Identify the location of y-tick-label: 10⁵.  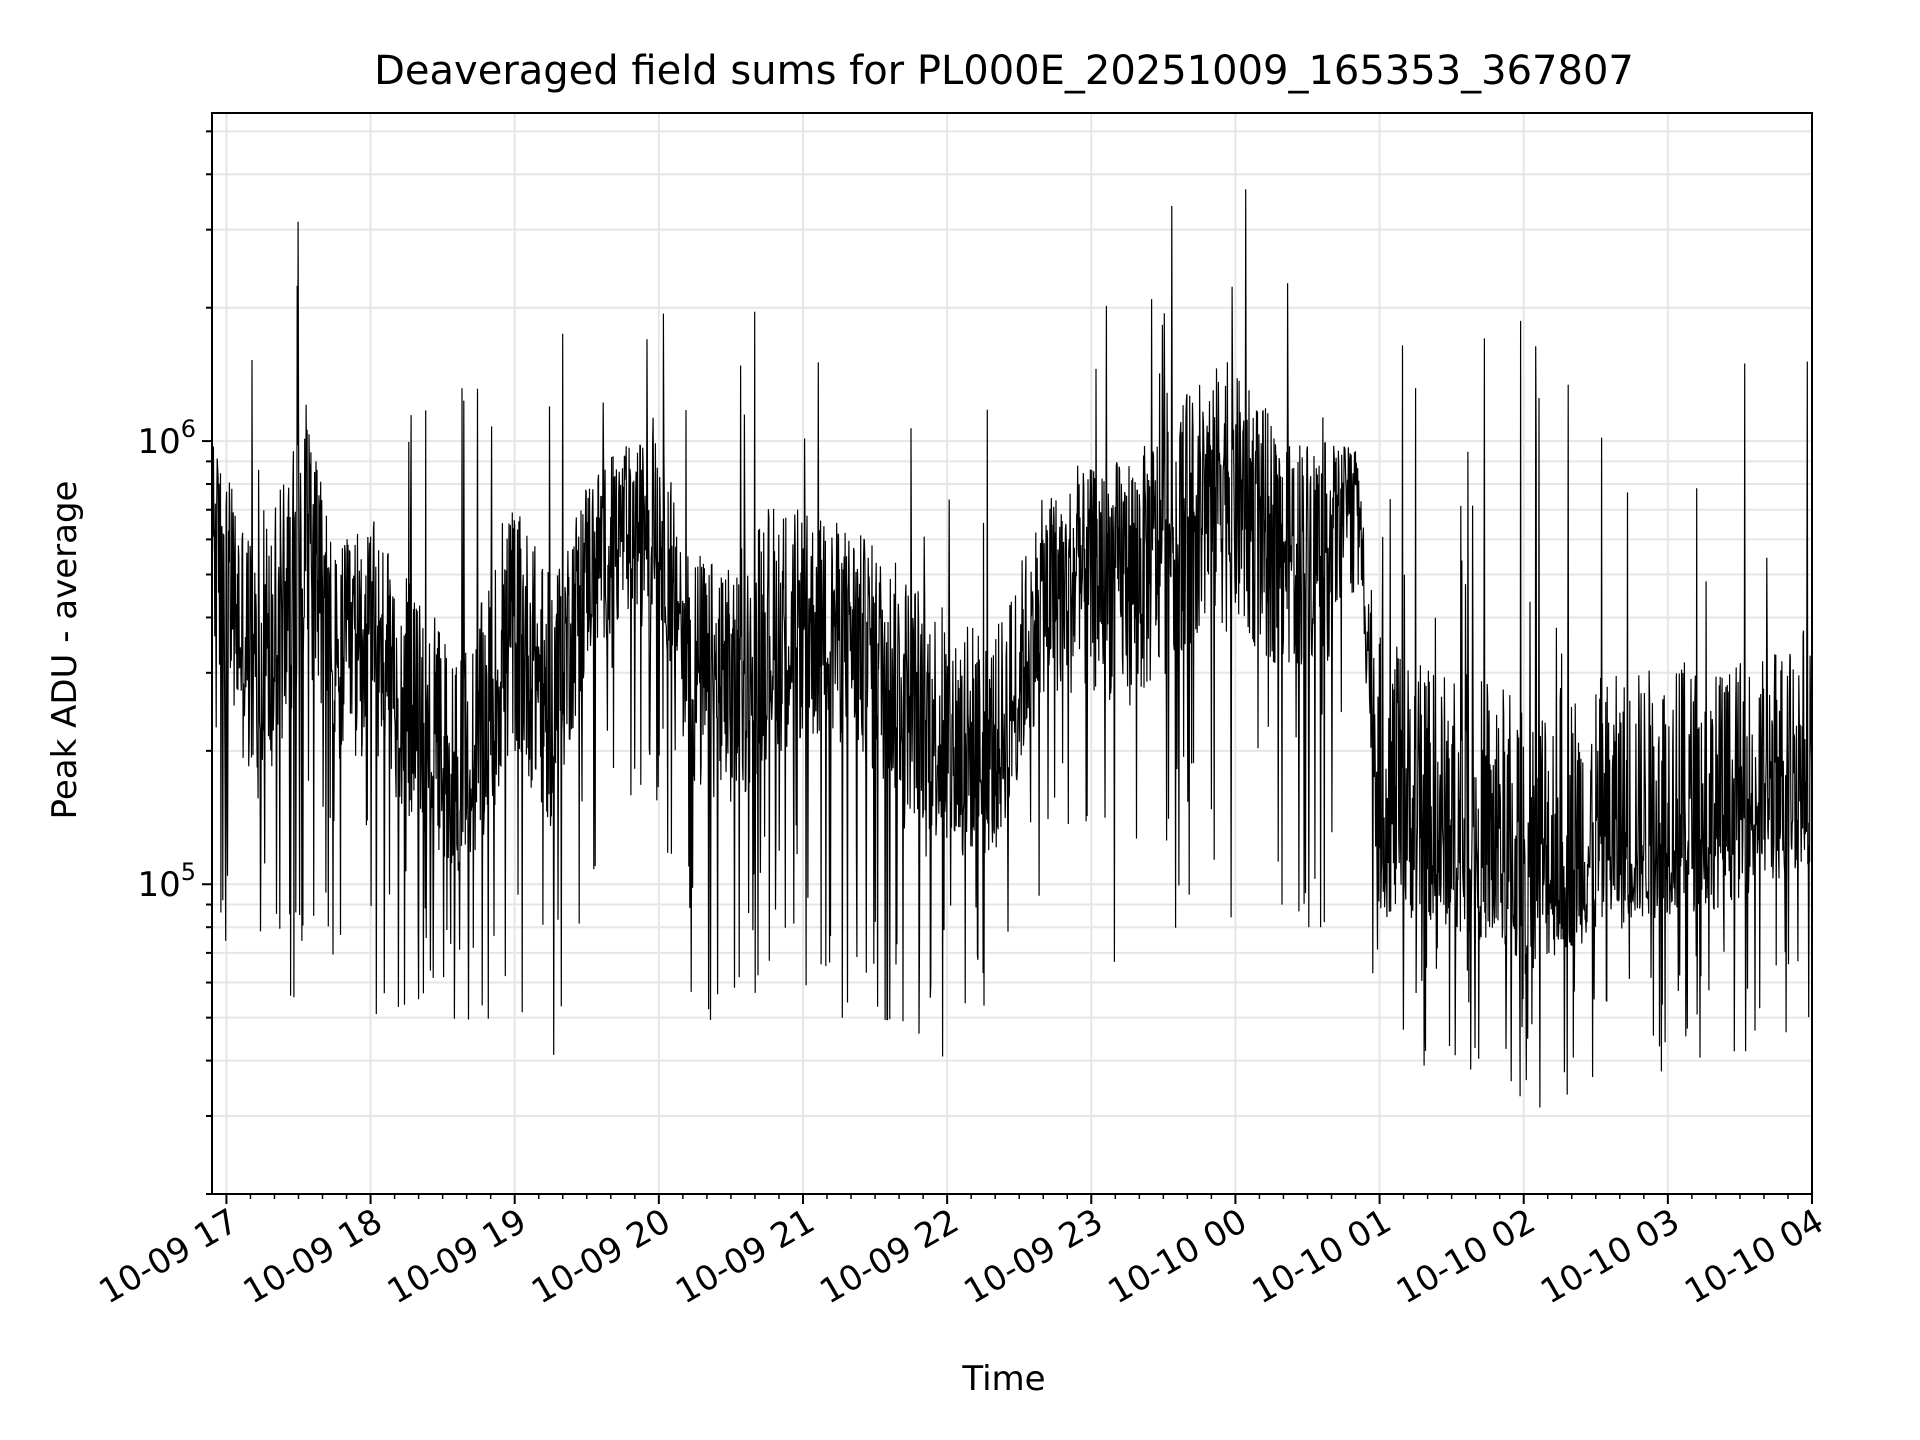
(166, 881).